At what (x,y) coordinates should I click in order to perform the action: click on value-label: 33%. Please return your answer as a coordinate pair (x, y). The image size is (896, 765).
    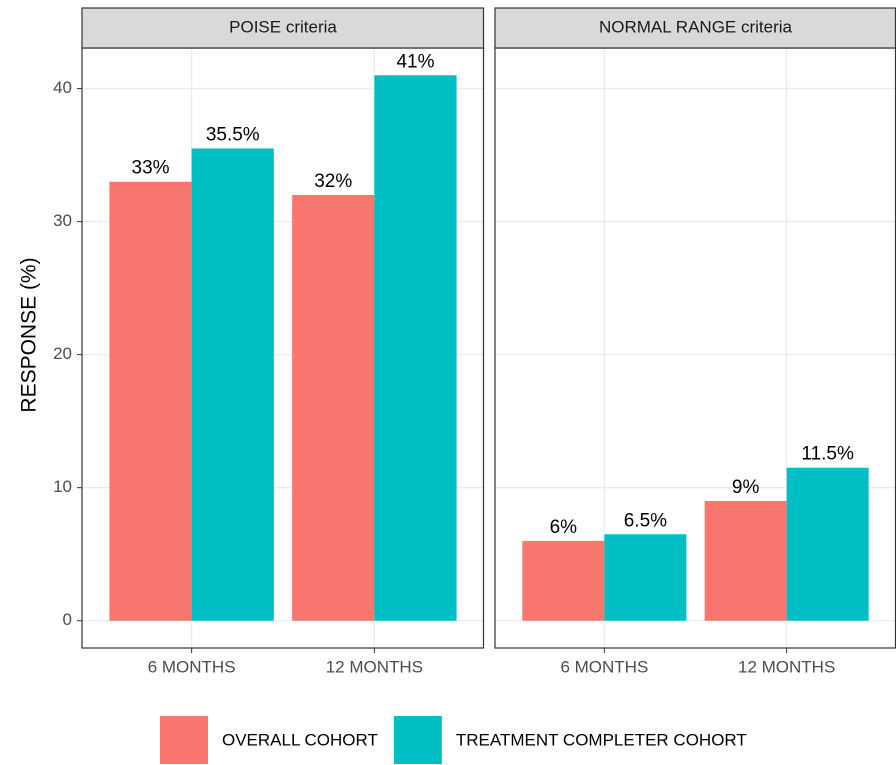
    Looking at the image, I should click on (151, 168).